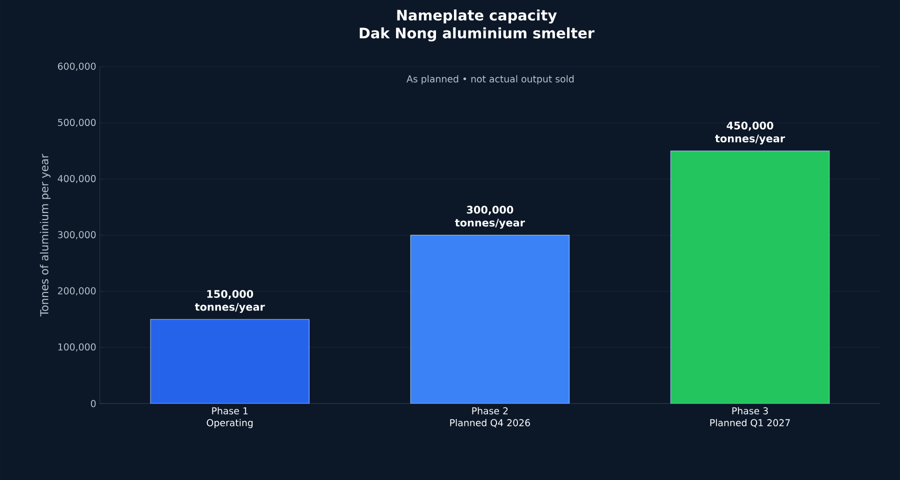 This screenshot has width=900, height=480. Describe the element at coordinates (490, 217) in the screenshot. I see `data-label: 300,000 tonnes/year` at that location.